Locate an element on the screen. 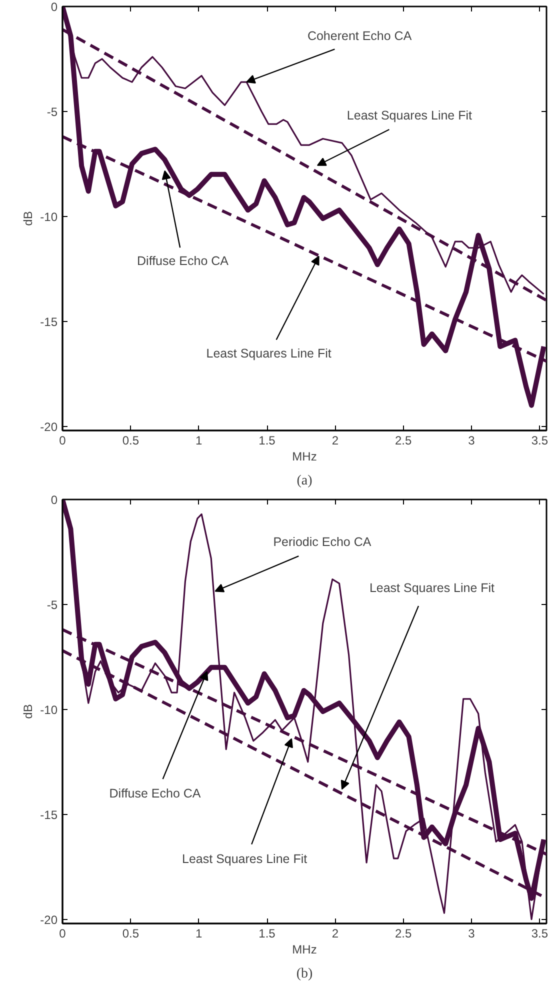 The width and height of the screenshot is (554, 987). annotation: Coherent Echo CA is located at coordinates (359, 36).